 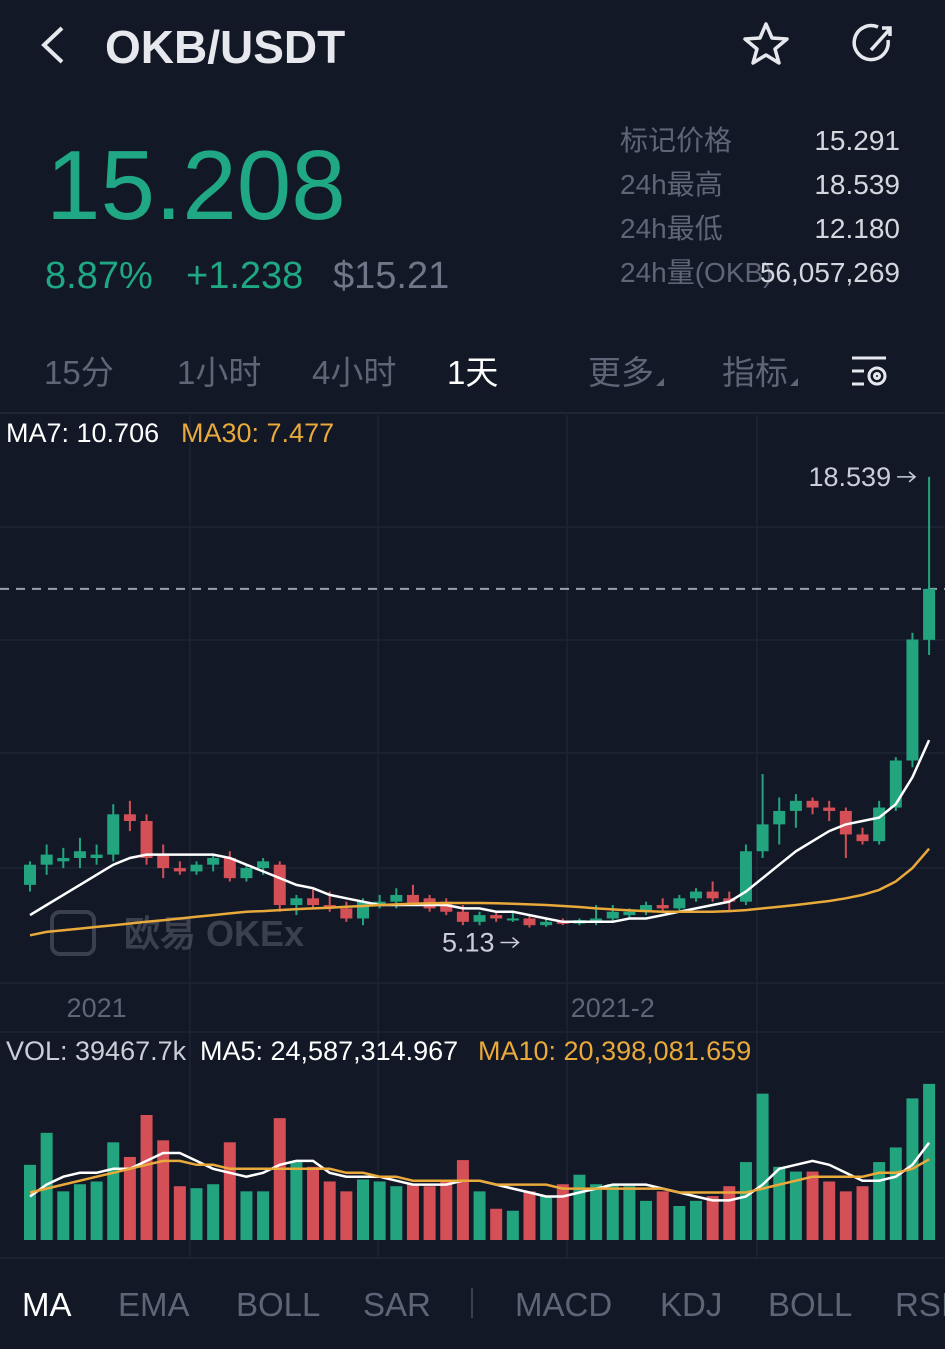 I want to click on volume-ma-line, so click(x=479, y=1176).